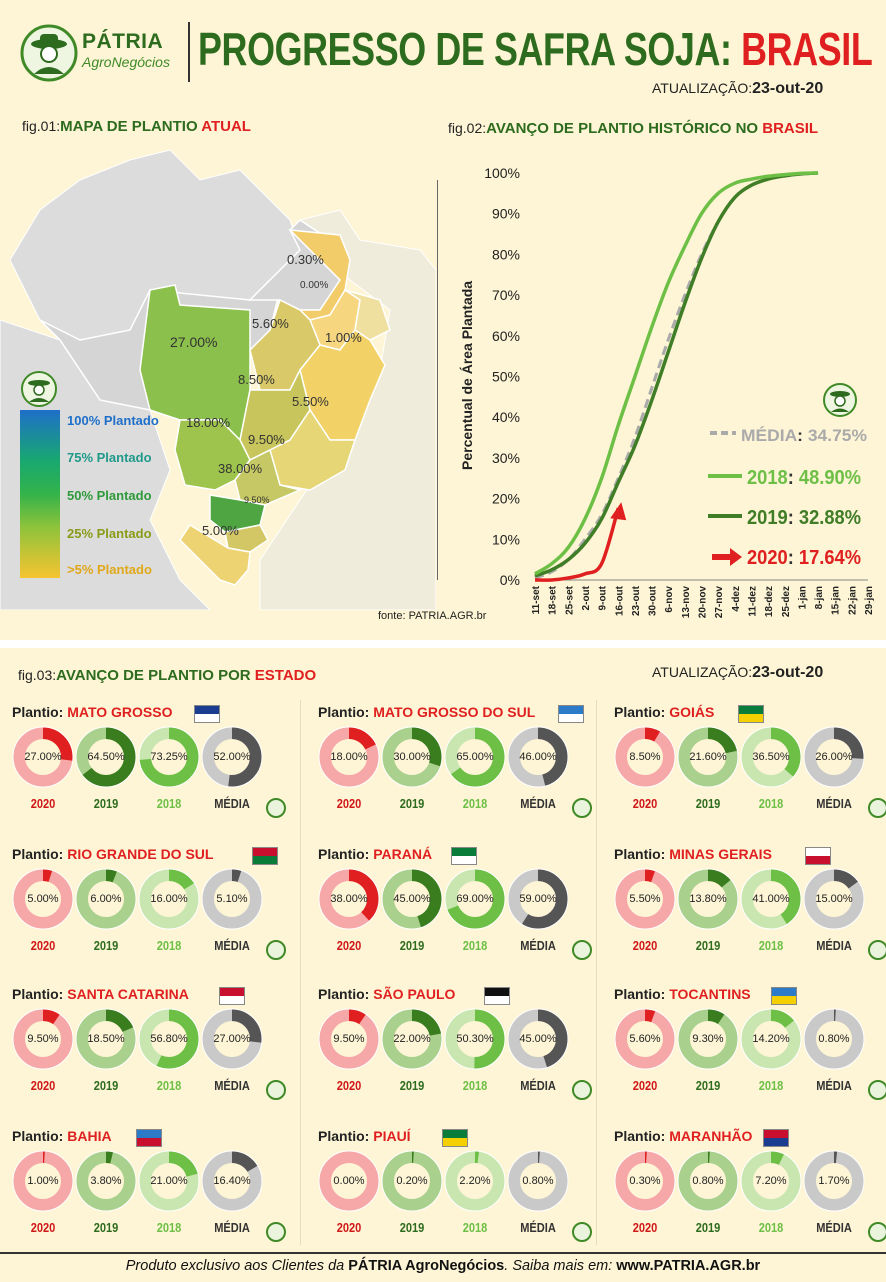 This screenshot has width=886, height=1282. What do you see at coordinates (577, 544) in the screenshot?
I see `series-line-2020` at bounding box center [577, 544].